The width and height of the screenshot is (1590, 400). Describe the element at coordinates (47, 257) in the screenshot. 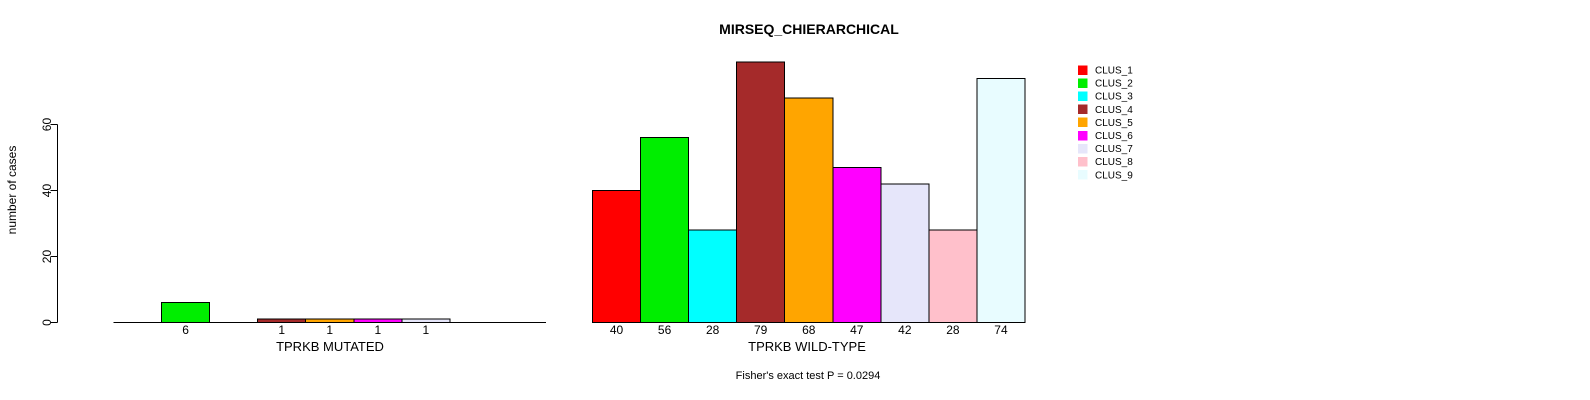

I see `y-tick-label: 20` at that location.